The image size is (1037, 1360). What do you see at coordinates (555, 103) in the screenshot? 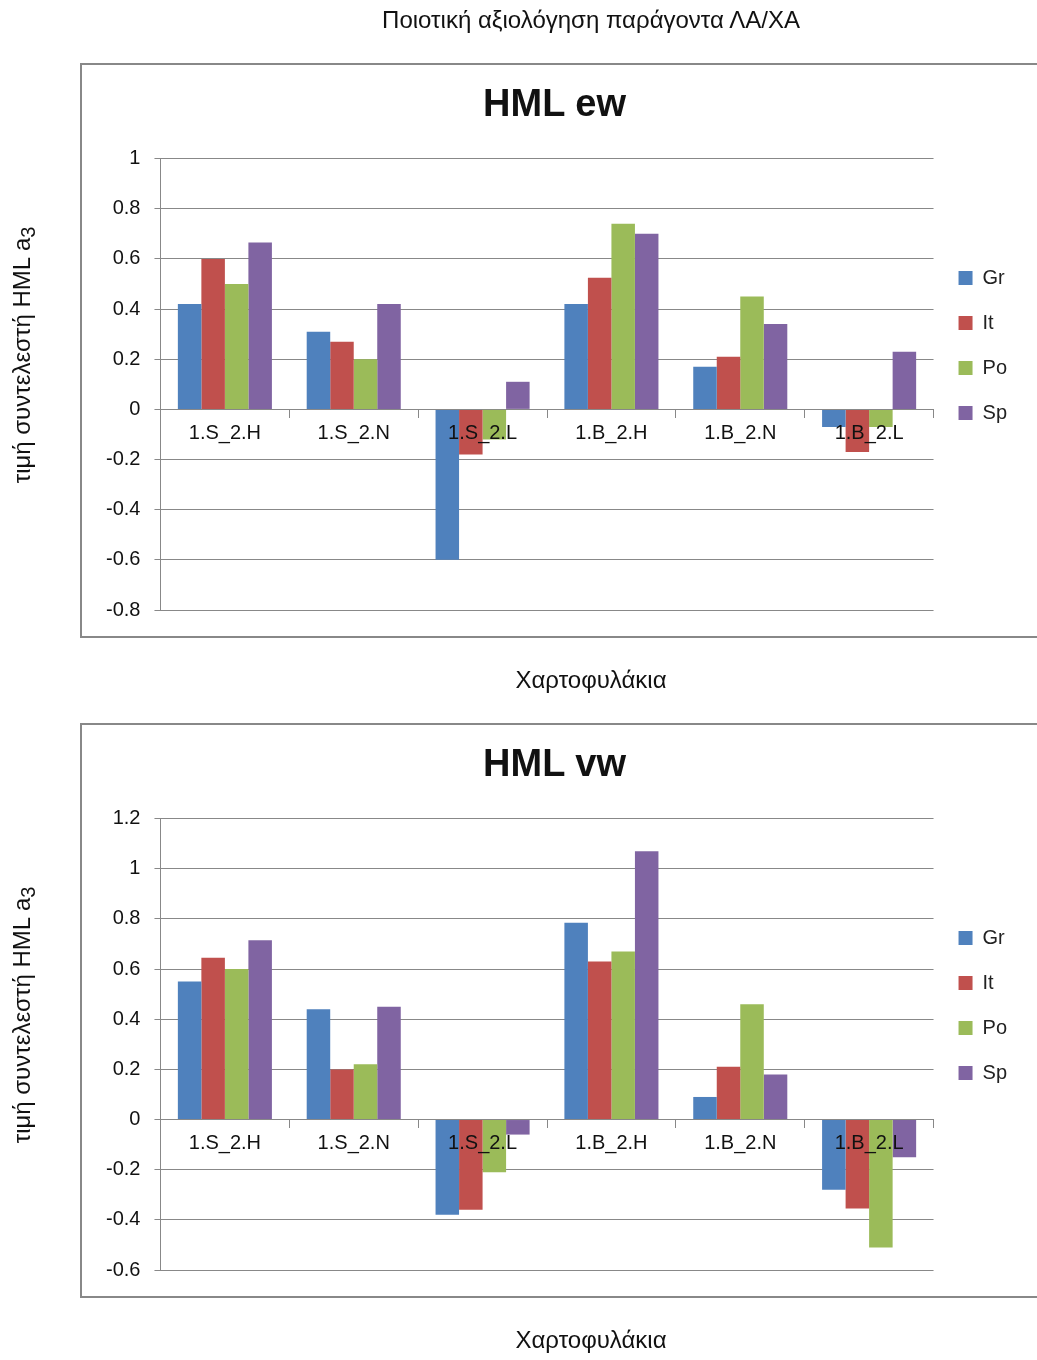
I see `chart-title: HML ew` at bounding box center [555, 103].